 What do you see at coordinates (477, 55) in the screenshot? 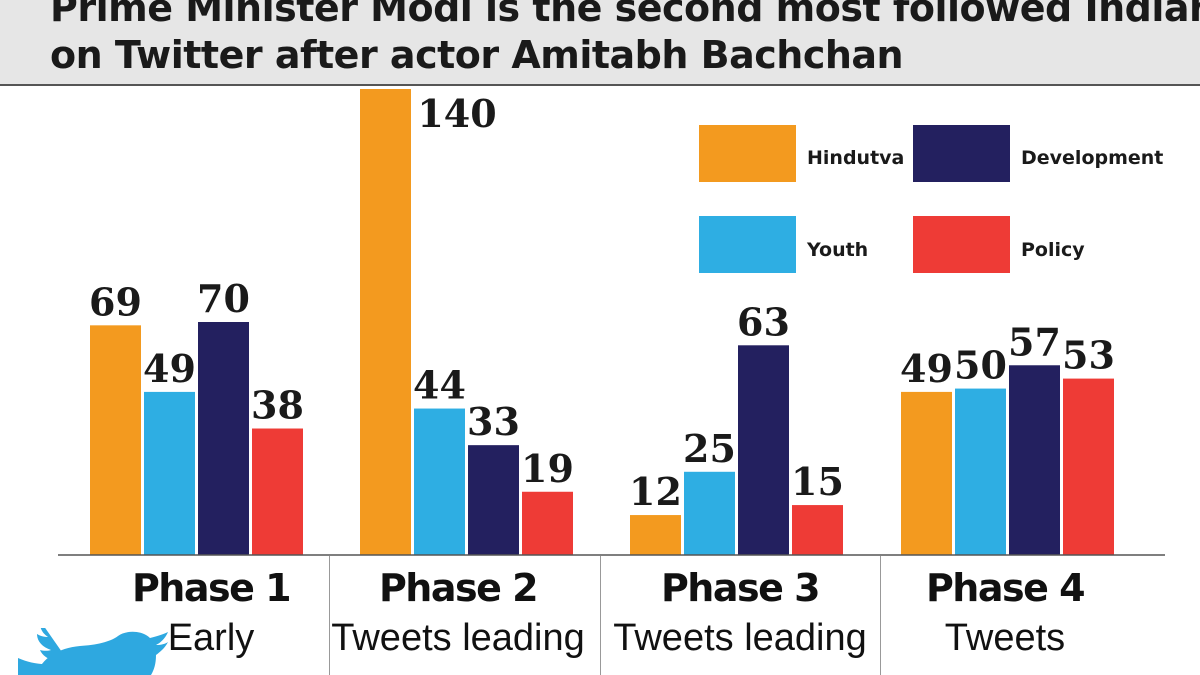
I see `chart-title-line-2: on Twitter after actor Amitabh Bachchan` at bounding box center [477, 55].